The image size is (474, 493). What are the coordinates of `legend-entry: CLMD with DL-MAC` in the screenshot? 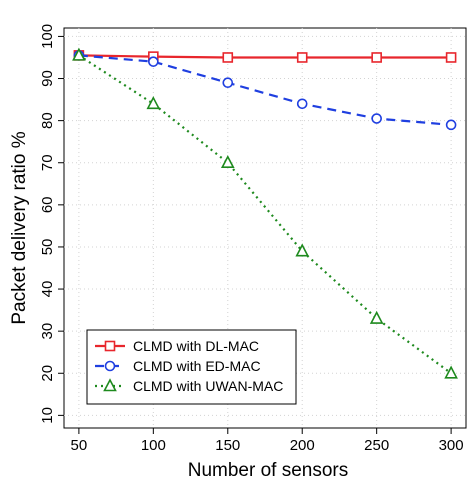 It's located at (196, 346).